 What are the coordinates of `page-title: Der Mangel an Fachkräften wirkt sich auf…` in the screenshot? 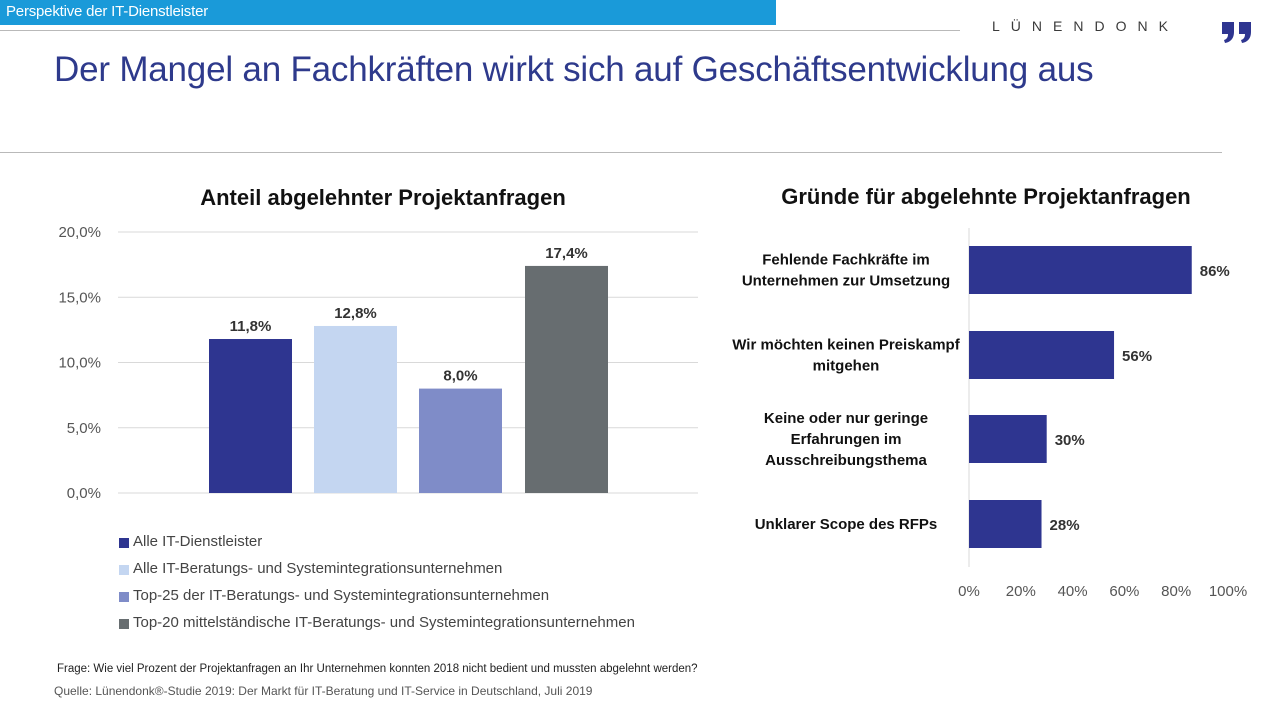 It's located at (574, 69).